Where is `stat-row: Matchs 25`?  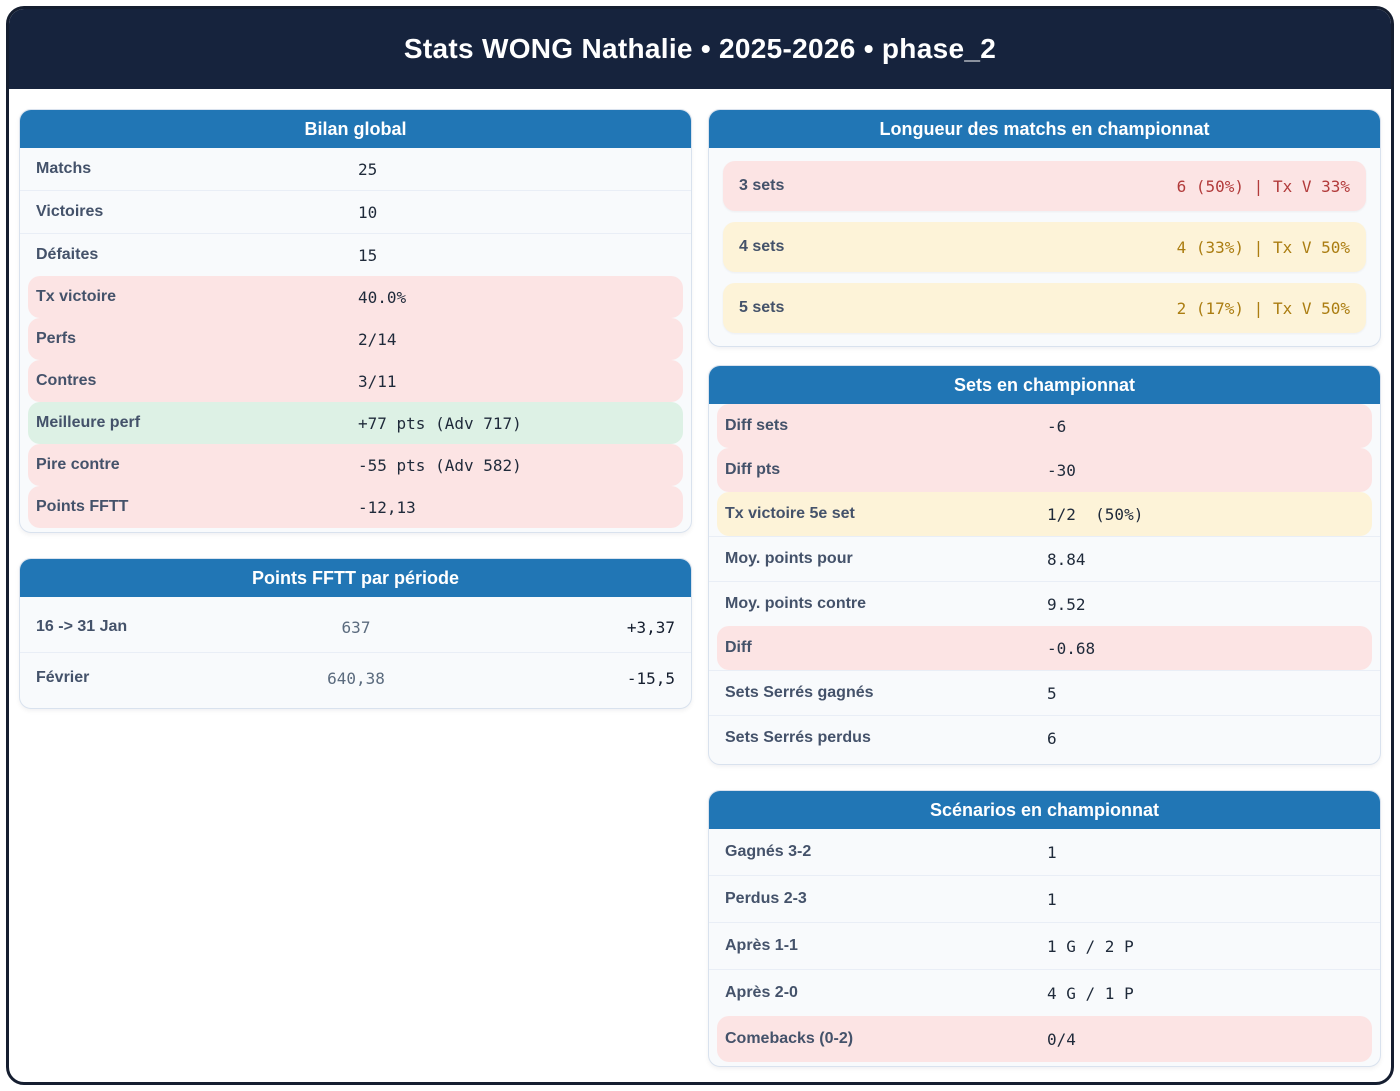 stat-row: Matchs 25 is located at coordinates (355, 169).